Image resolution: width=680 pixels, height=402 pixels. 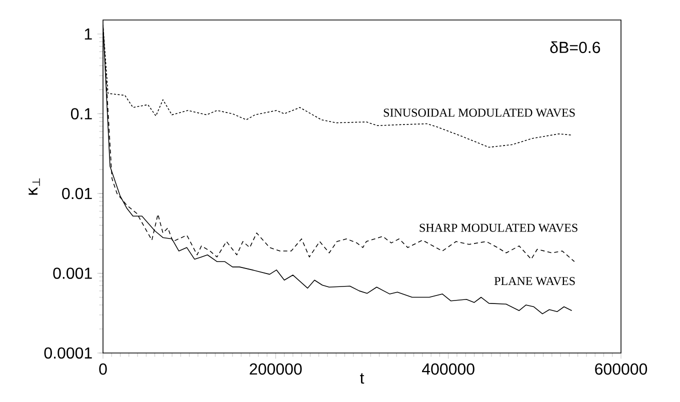 I want to click on y-tick-label: 0.1, so click(x=81, y=114).